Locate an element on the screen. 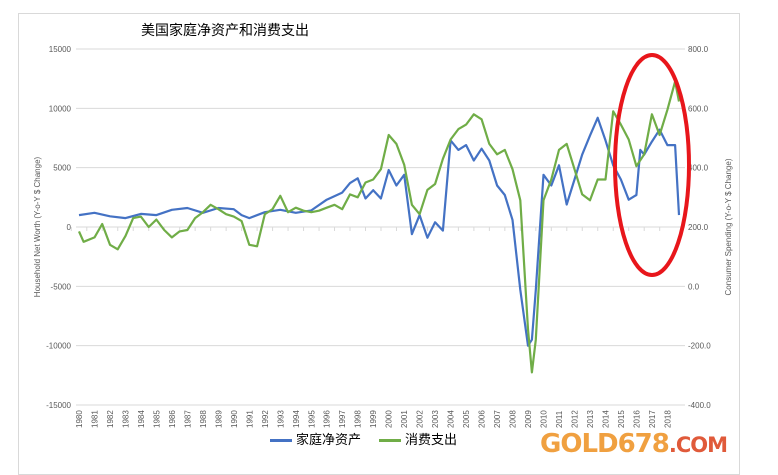 The image size is (778, 475). x-tick-label: 2005 is located at coordinates (466, 419).